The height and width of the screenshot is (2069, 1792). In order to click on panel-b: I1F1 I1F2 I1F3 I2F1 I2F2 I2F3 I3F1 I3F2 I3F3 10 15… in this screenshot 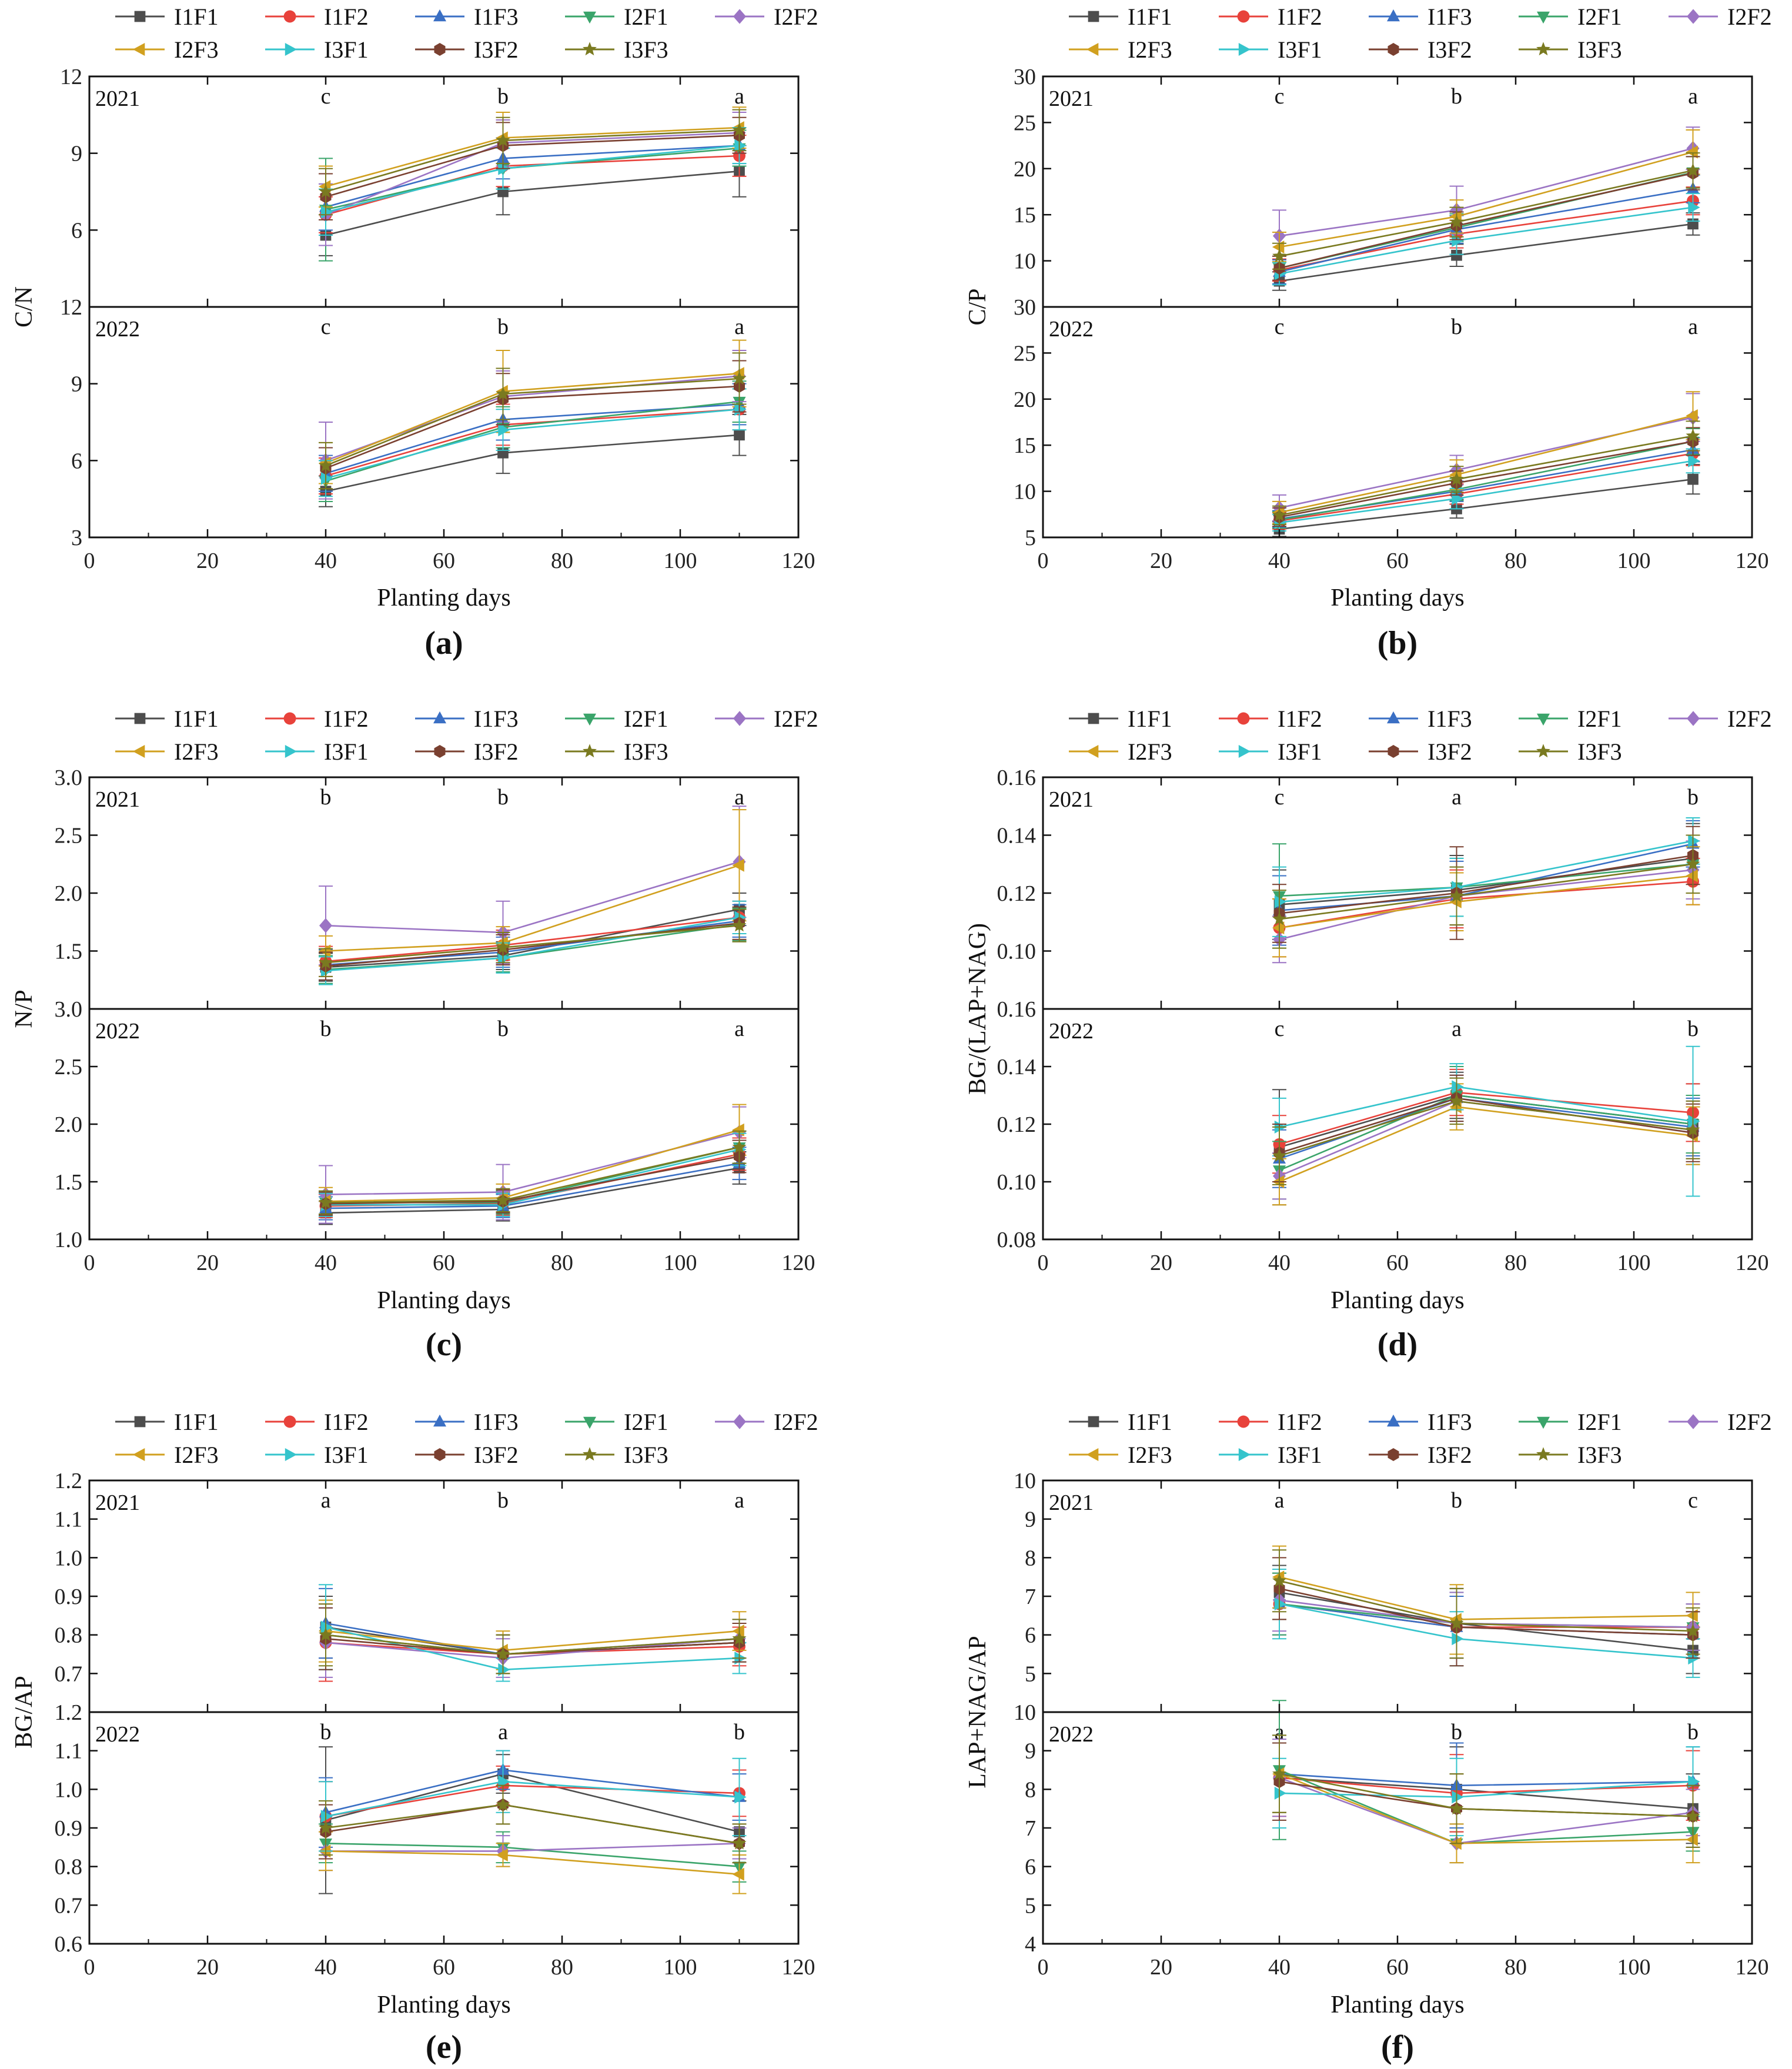, I will do `click(1368, 332)`.